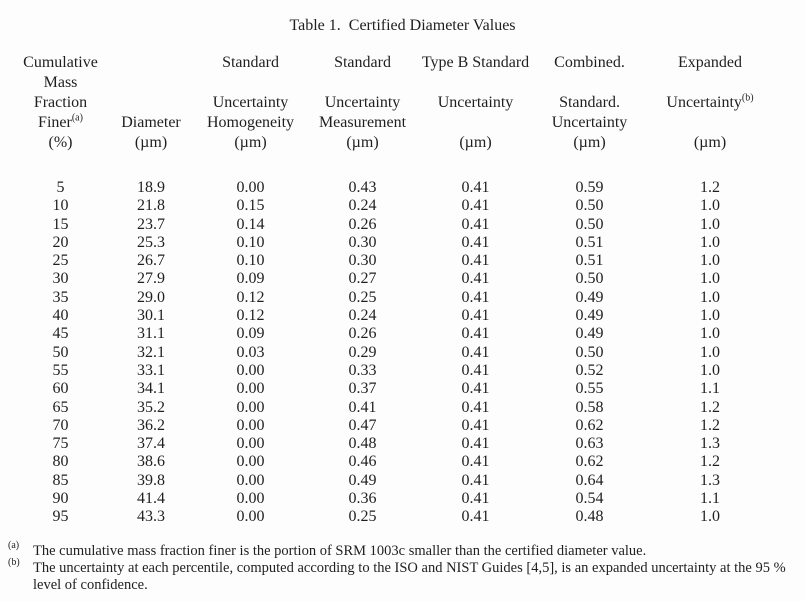  Describe the element at coordinates (475, 62) in the screenshot. I see `column-header-cell: Type B Standard` at that location.